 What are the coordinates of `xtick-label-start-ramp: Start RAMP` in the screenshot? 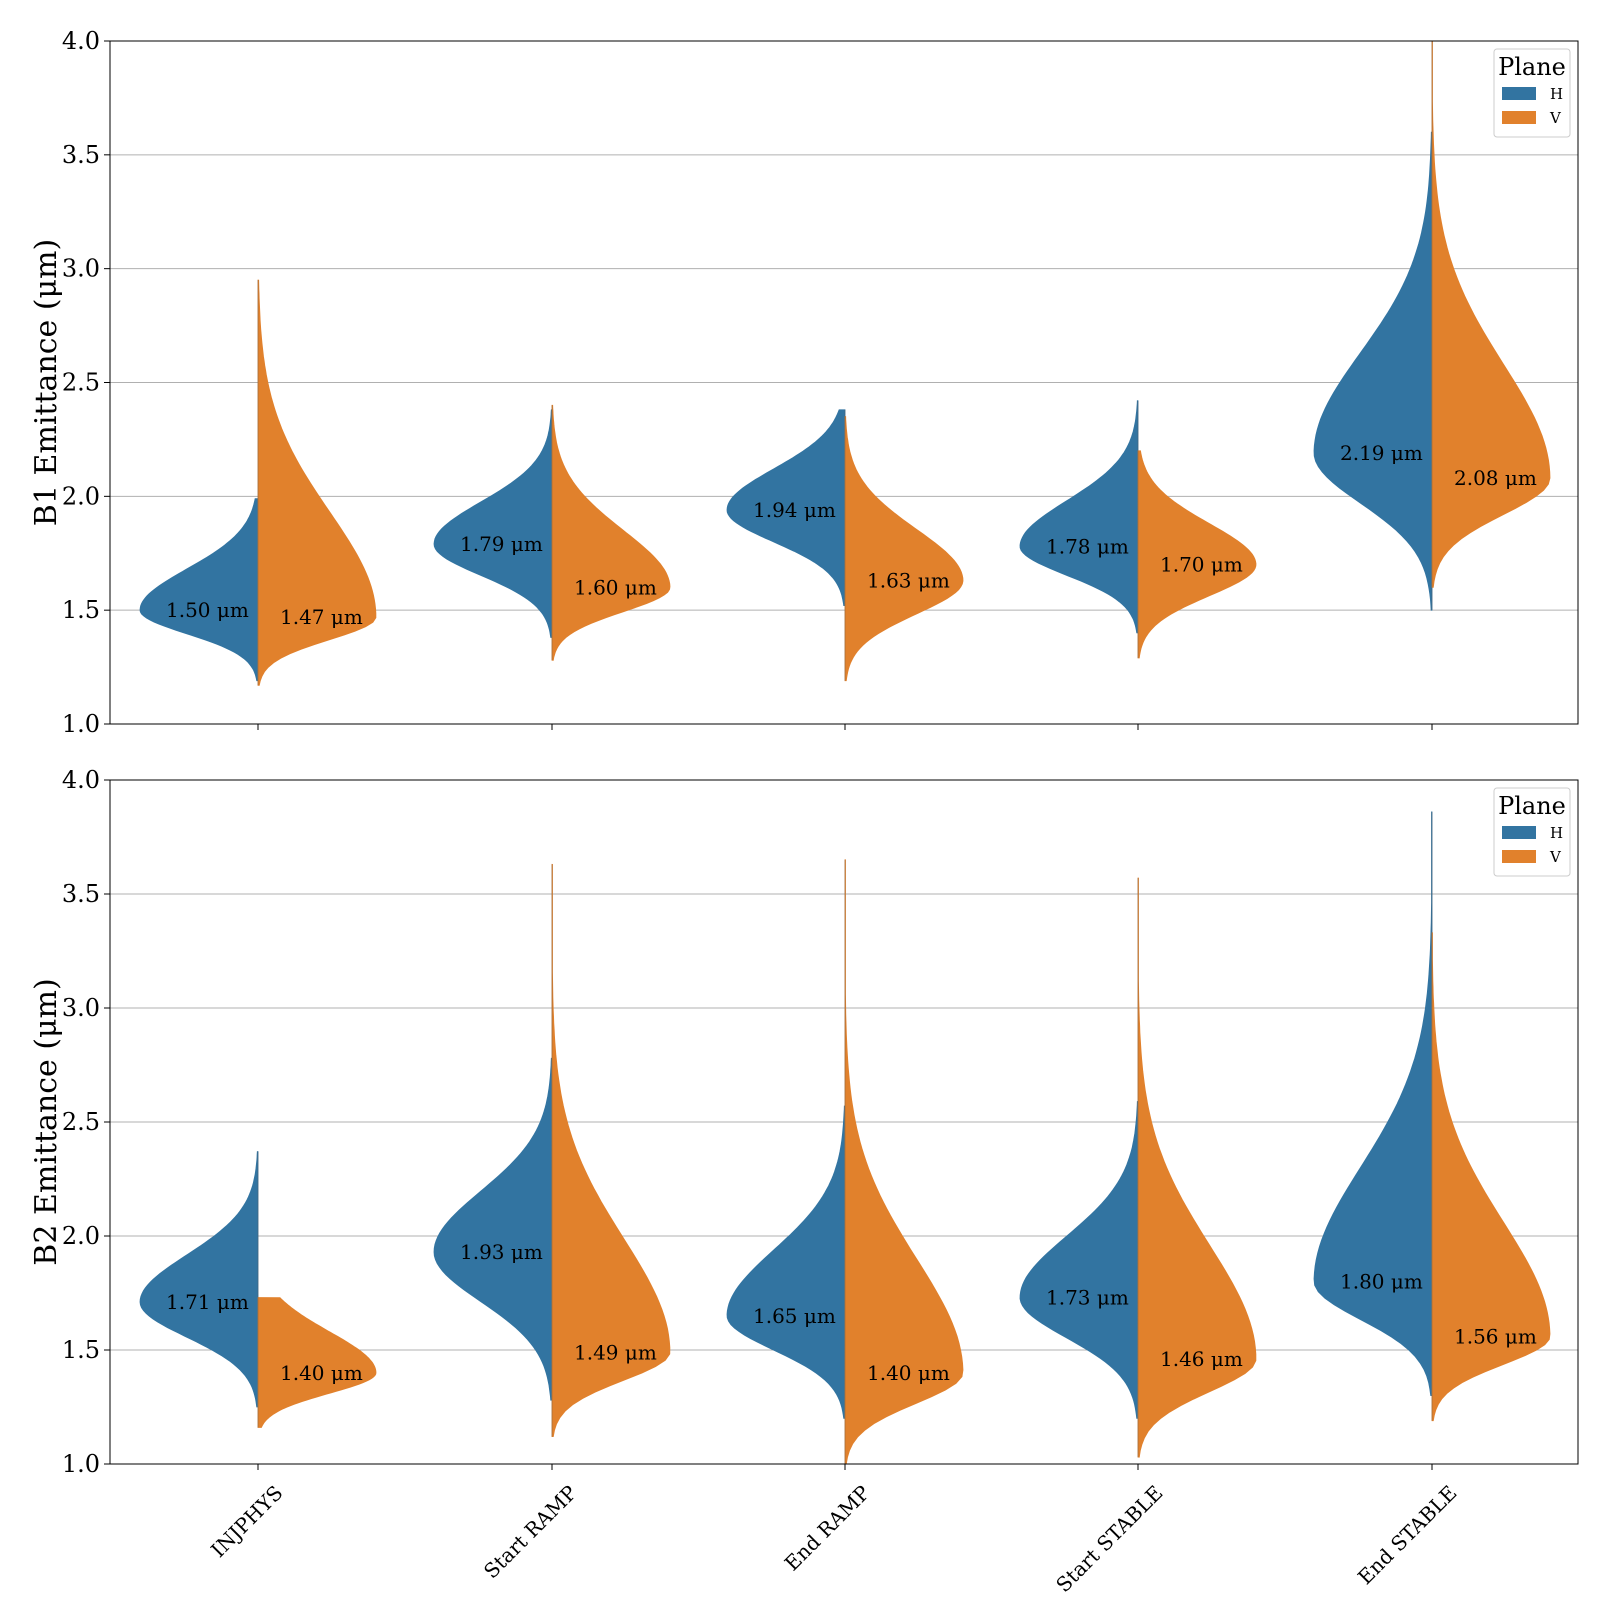 It's located at (530, 1532).